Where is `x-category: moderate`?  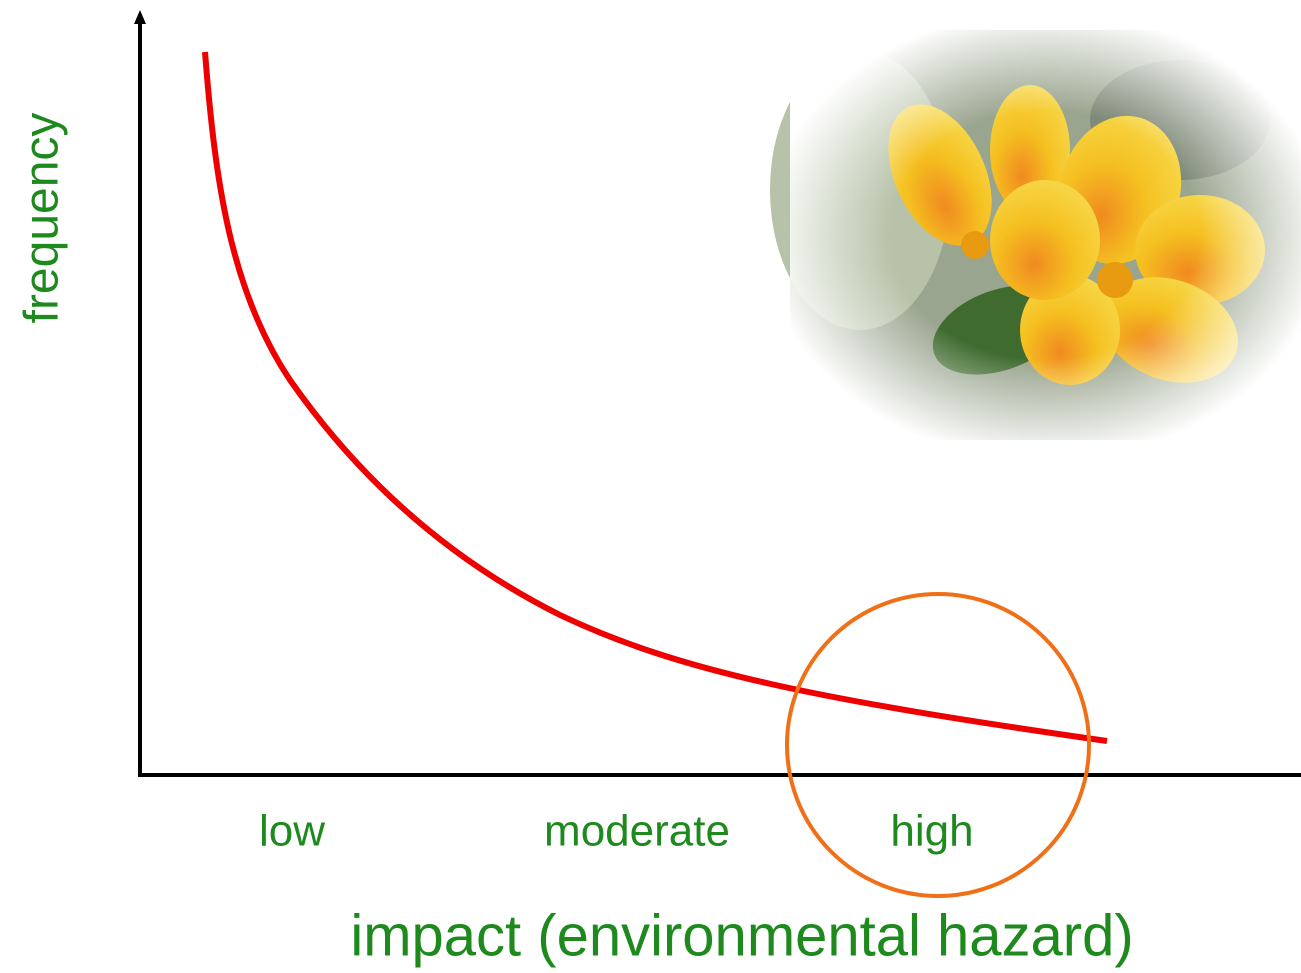 x-category: moderate is located at coordinates (637, 831).